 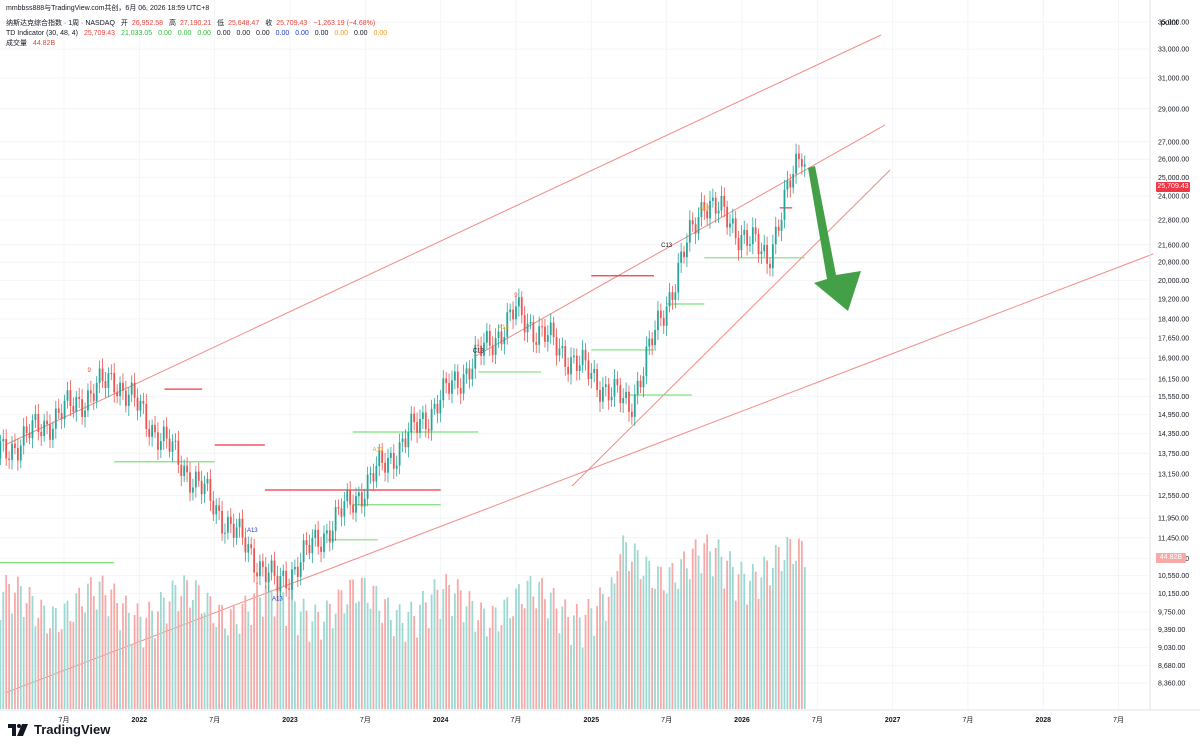 What do you see at coordinates (42, 33) in the screenshot?
I see `td-indicator-label: TD Indicator (30, 48, 4)` at bounding box center [42, 33].